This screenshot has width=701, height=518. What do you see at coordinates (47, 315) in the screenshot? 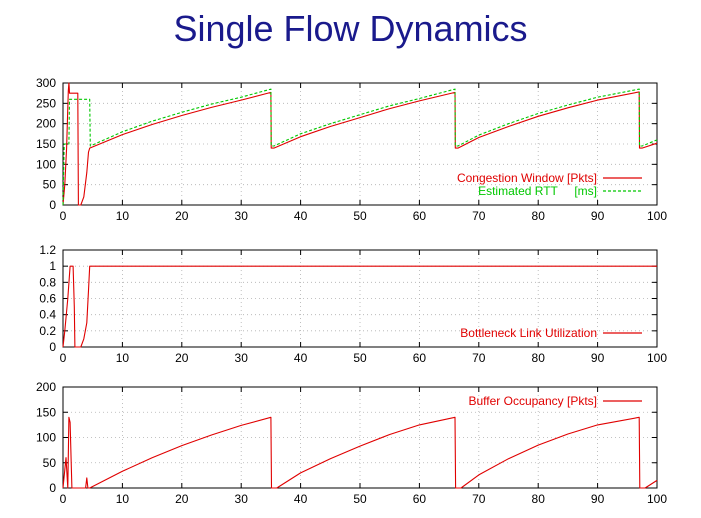
I see `y-tick-label: 0.4` at bounding box center [47, 315].